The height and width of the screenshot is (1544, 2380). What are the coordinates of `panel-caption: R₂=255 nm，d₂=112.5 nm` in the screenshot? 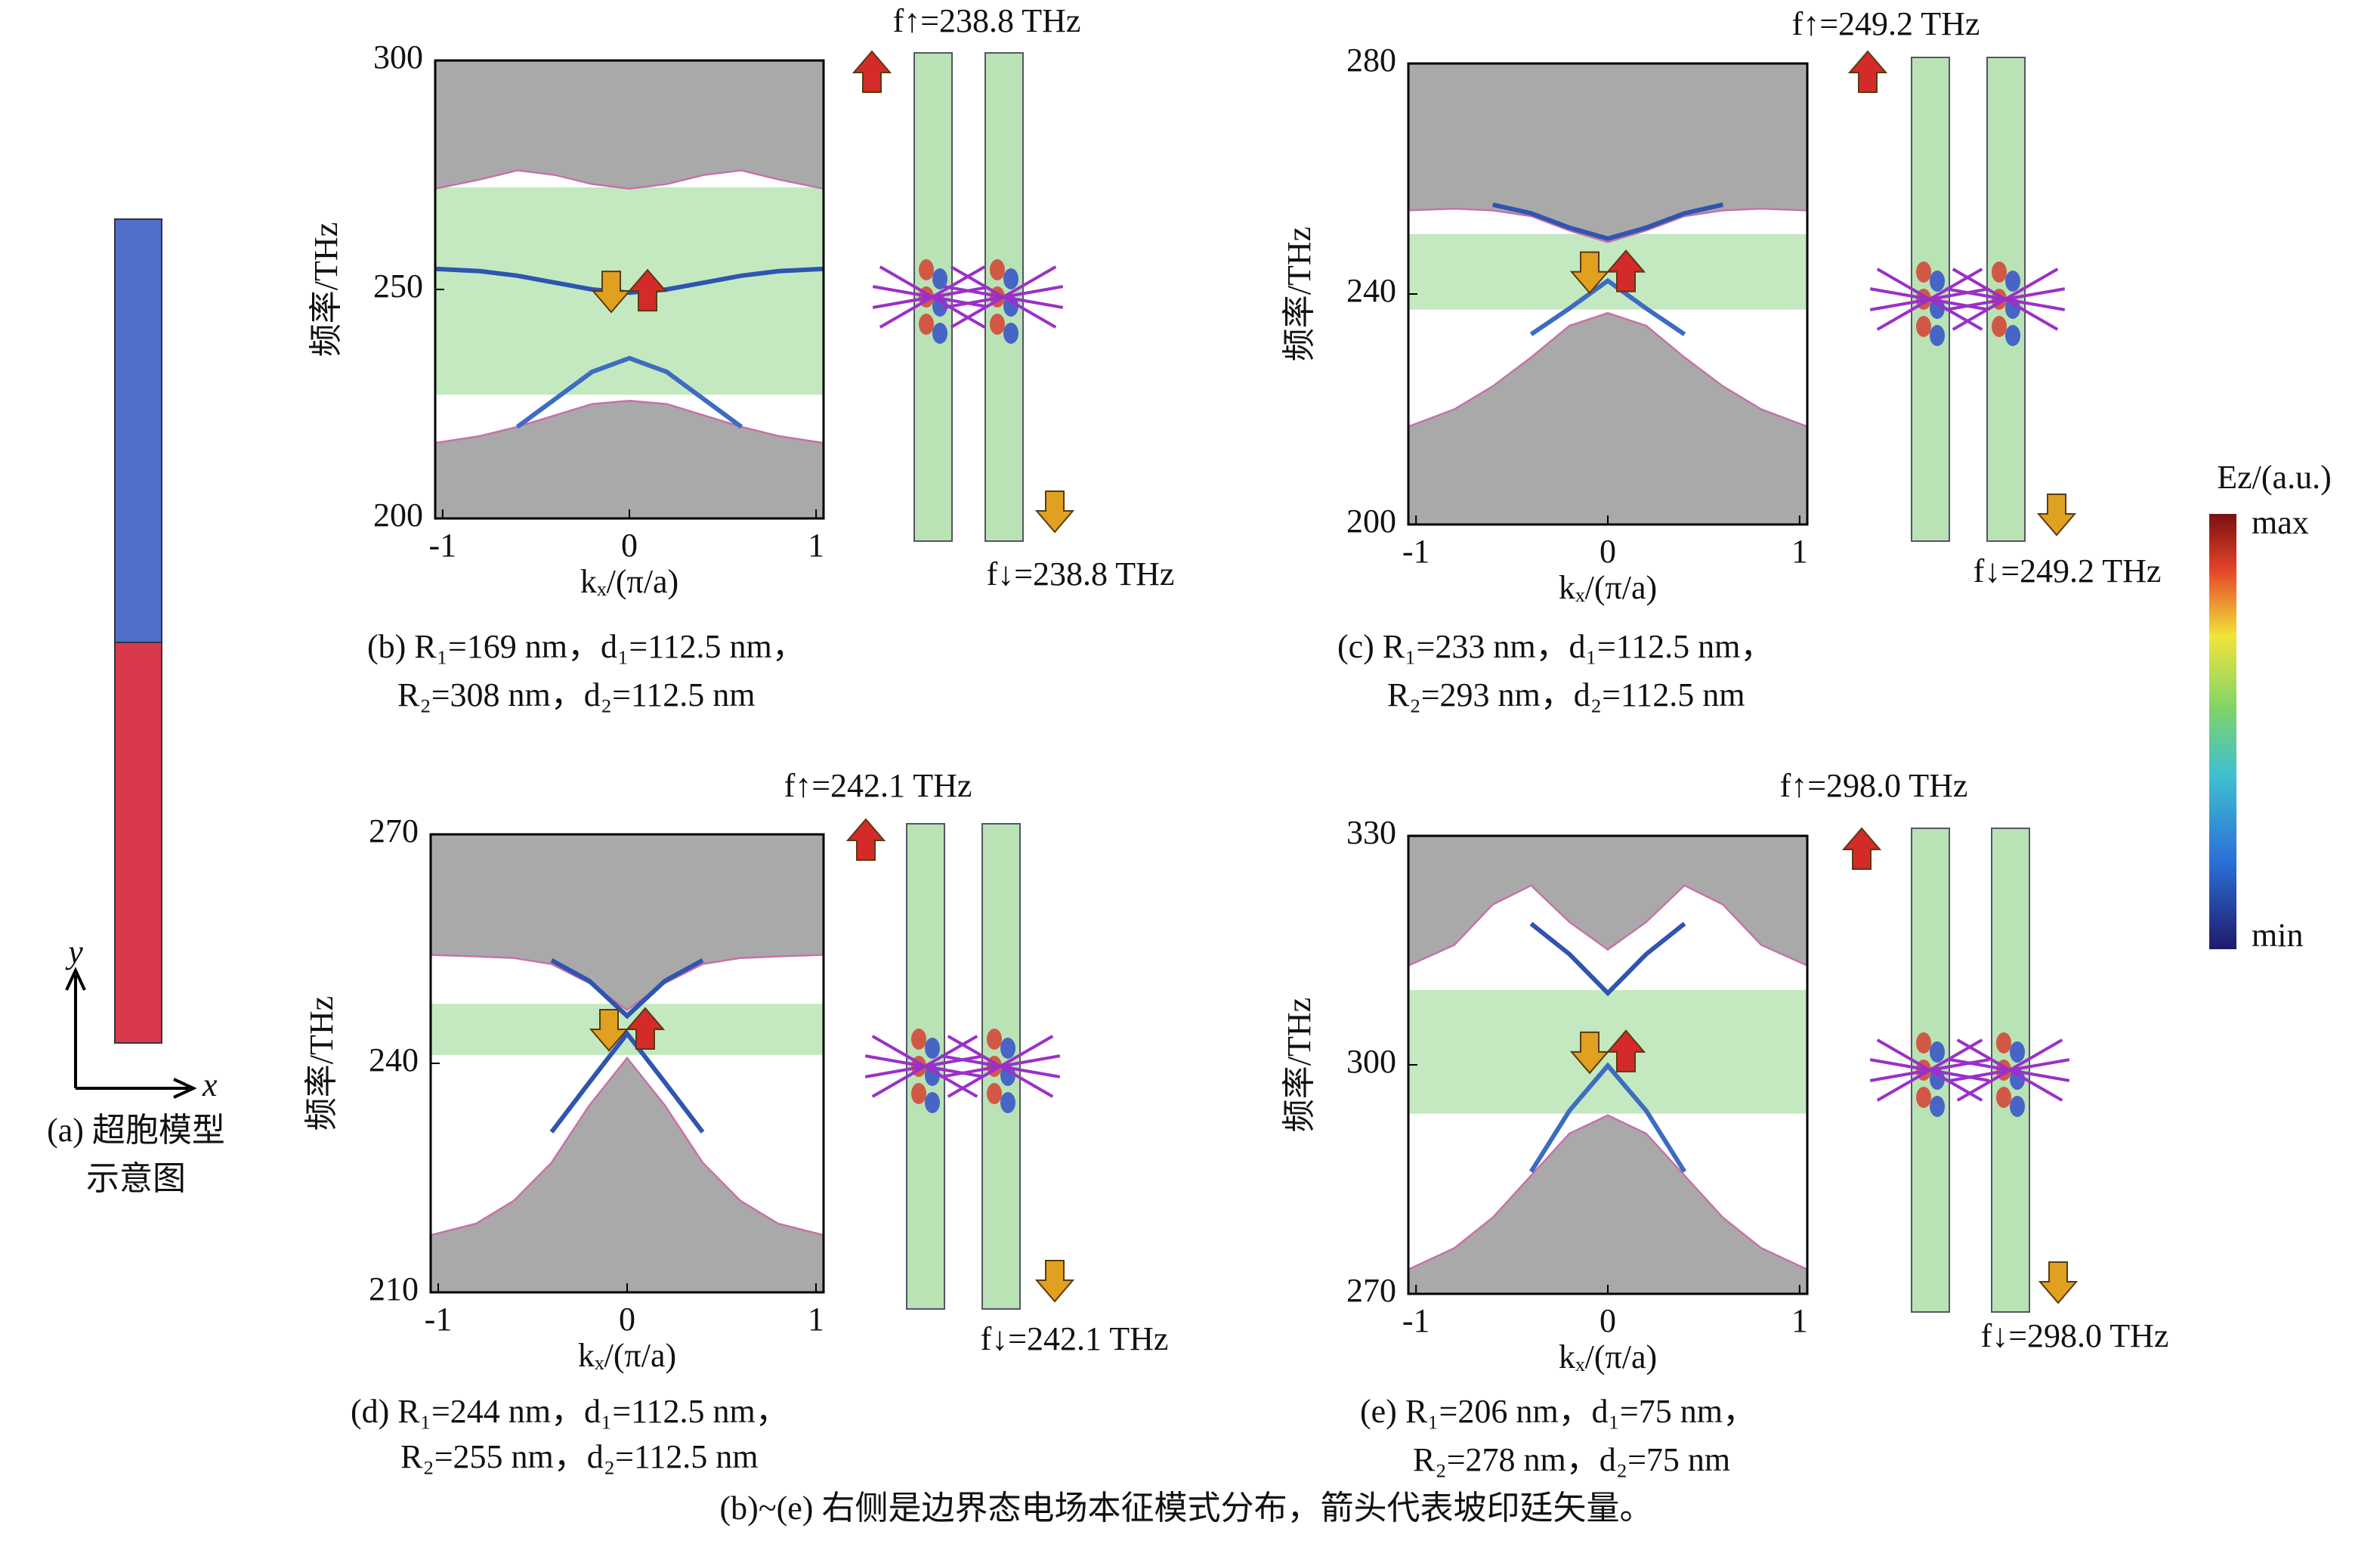 It's located at (579, 1456).